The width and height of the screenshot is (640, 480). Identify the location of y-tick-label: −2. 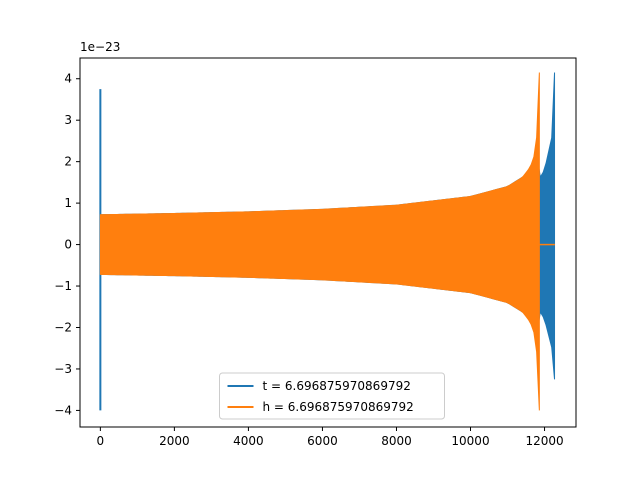
(63, 327).